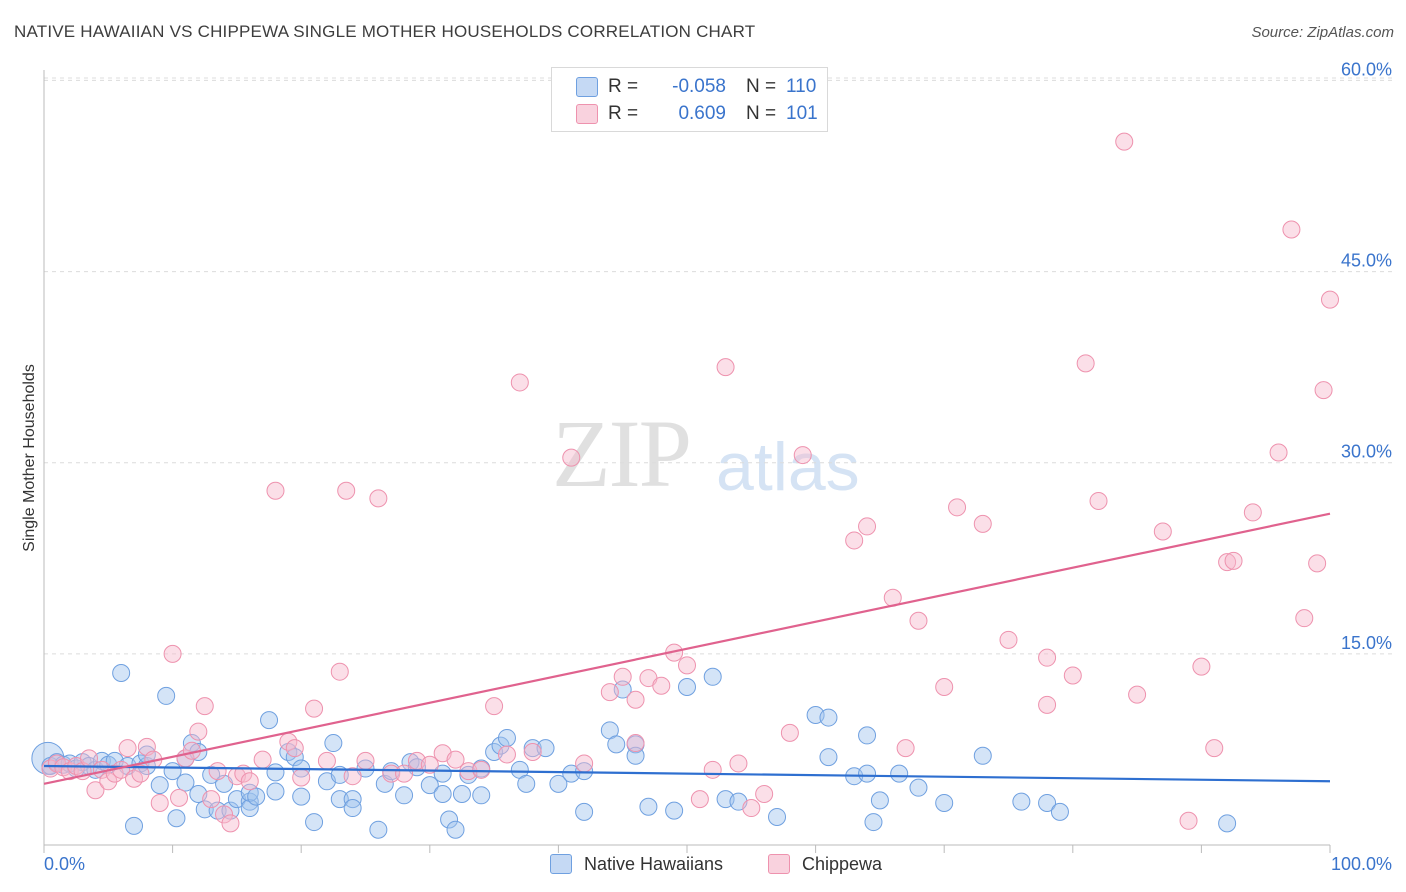  What do you see at coordinates (761, 86) in the screenshot?
I see `legend-n-label: N =` at bounding box center [761, 86].